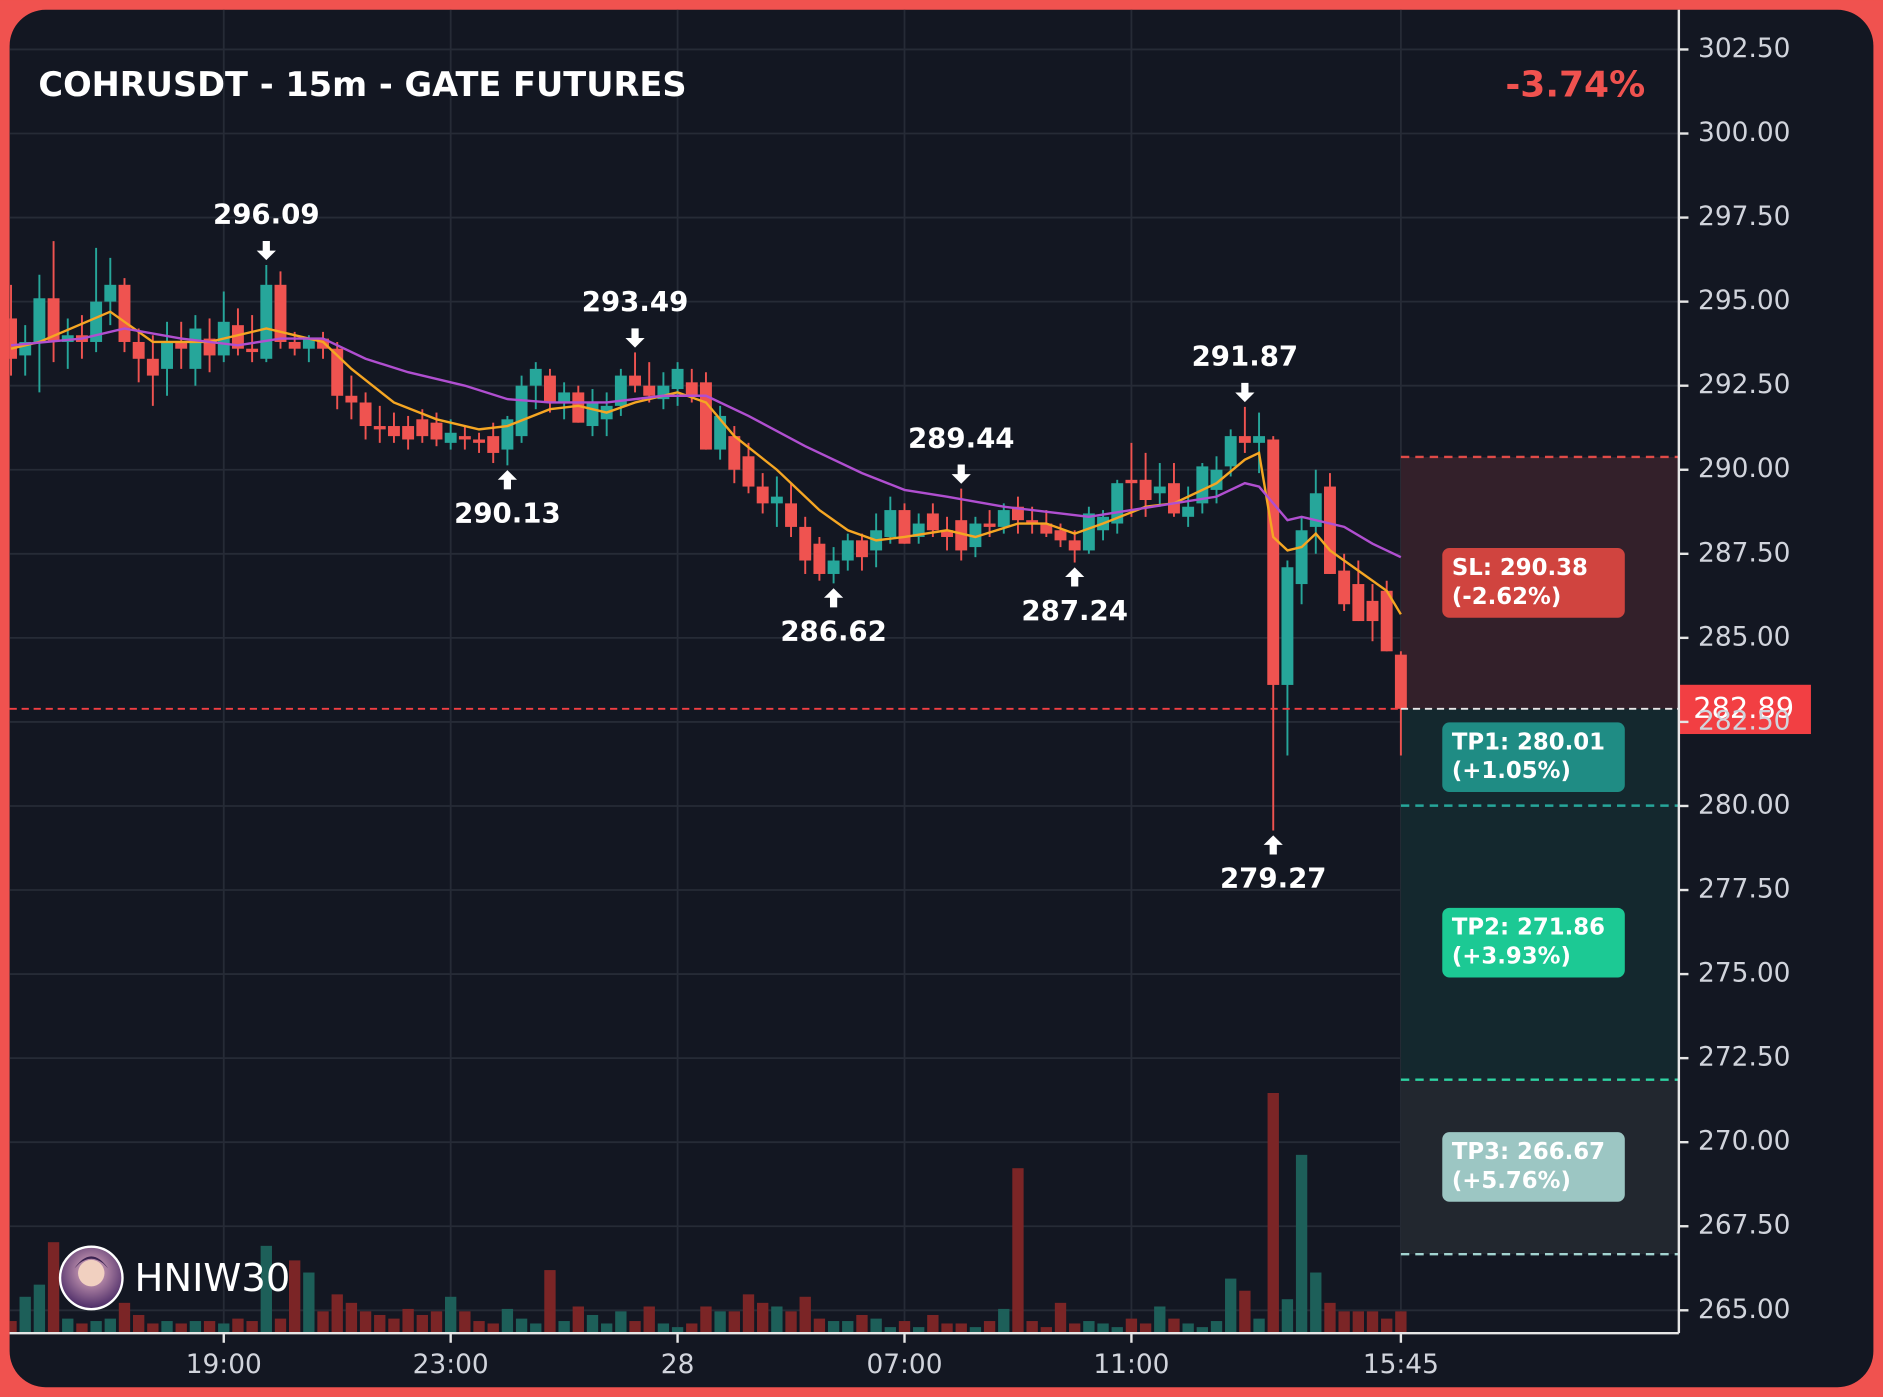 This screenshot has height=1397, width=1883. I want to click on annotation-label: 286.62, so click(833, 631).